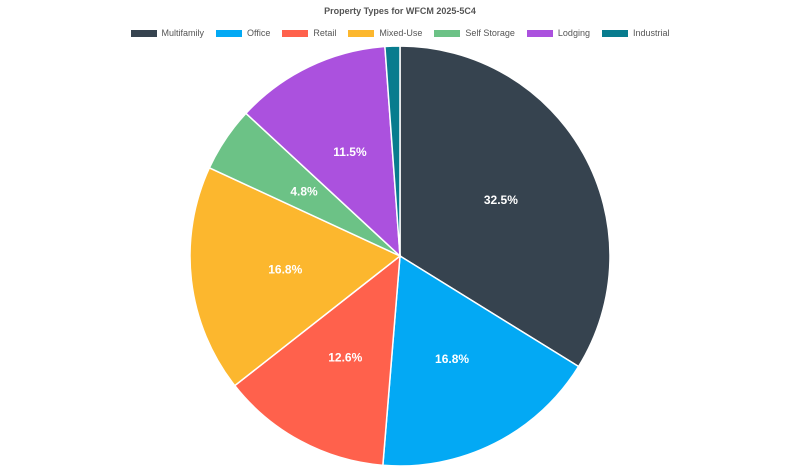  I want to click on pie-slice-mixed-use, so click(295, 276).